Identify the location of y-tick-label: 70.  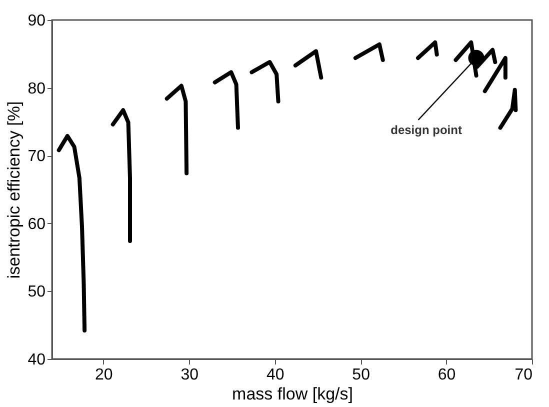
(37, 157).